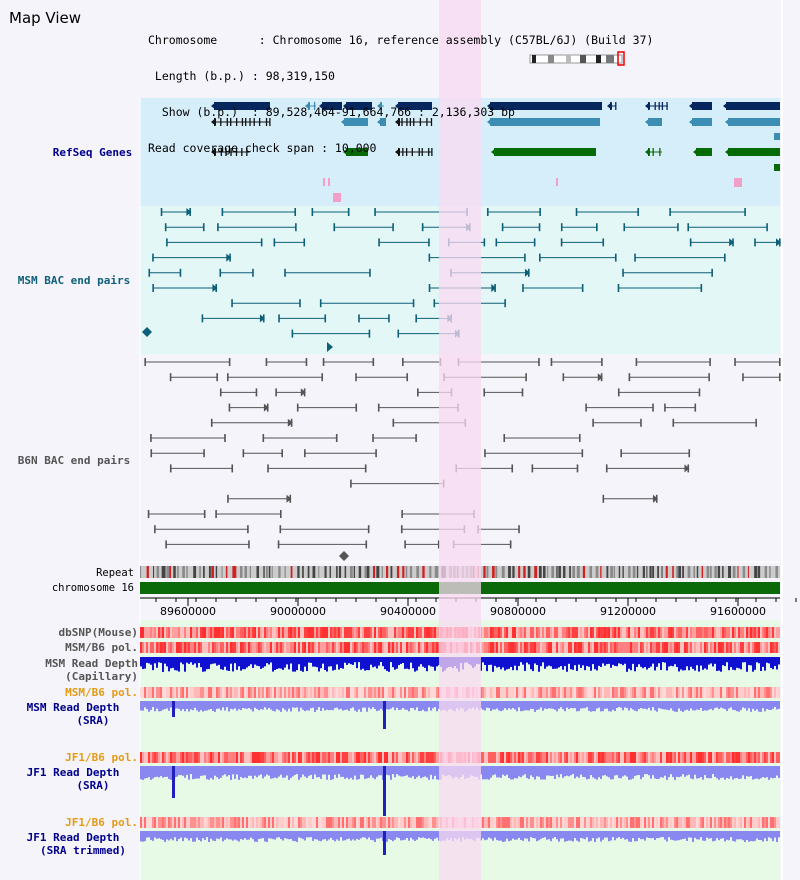  I want to click on track-label-line: (SRA trimmed), so click(83, 850).